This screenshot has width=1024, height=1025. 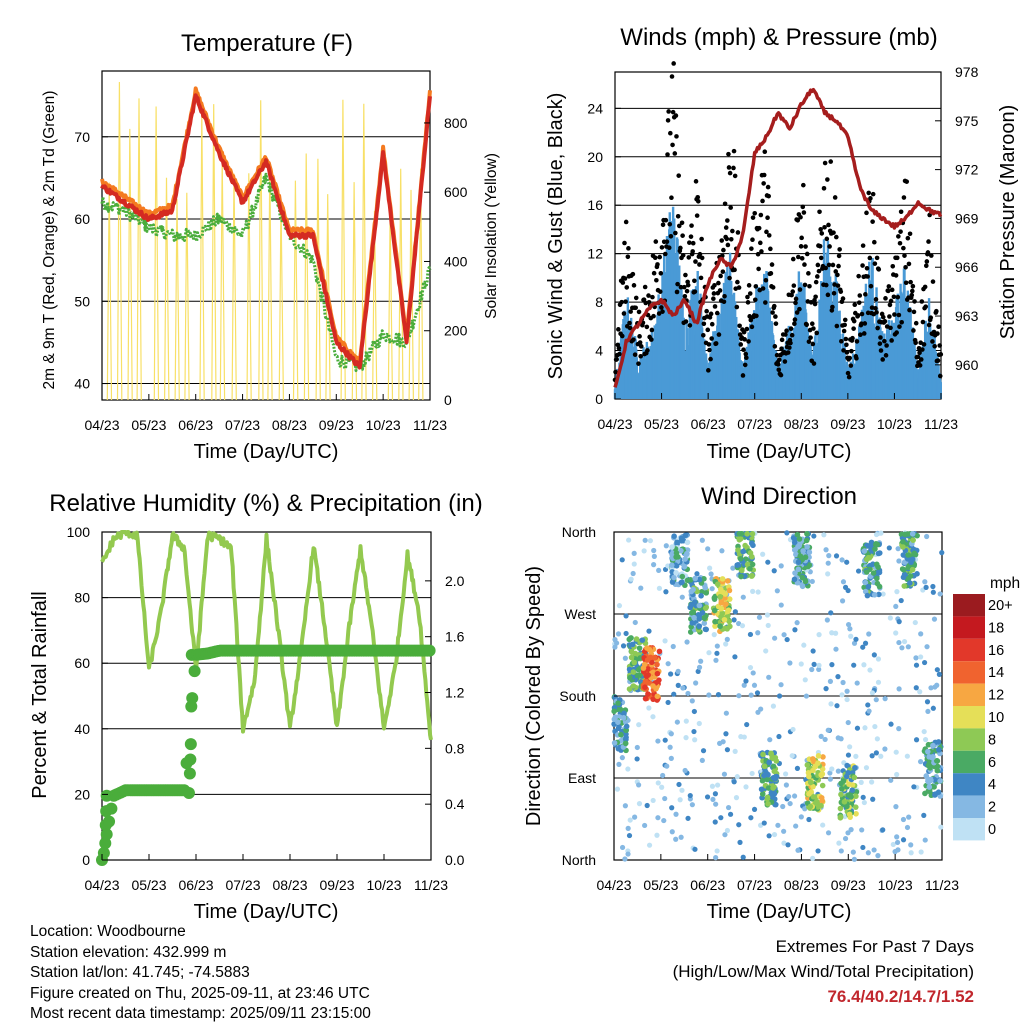 What do you see at coordinates (266, 231) in the screenshot?
I see `temp-2m-line` at bounding box center [266, 231].